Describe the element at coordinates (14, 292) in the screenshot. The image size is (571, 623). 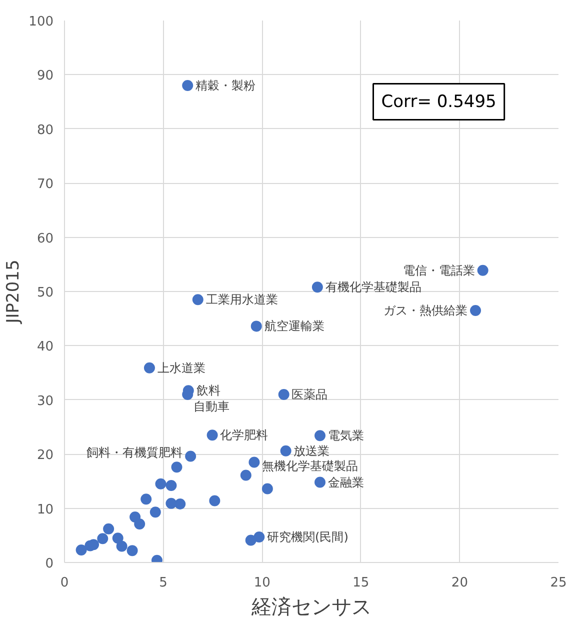
I see `y-axis-title: JIP2015` at that location.